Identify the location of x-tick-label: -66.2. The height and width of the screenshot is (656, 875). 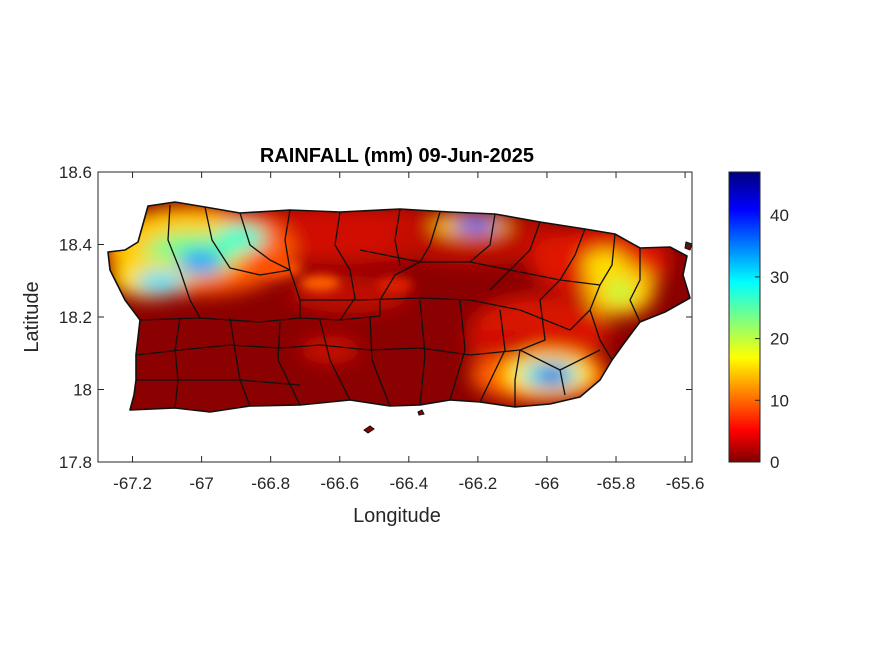
(478, 483).